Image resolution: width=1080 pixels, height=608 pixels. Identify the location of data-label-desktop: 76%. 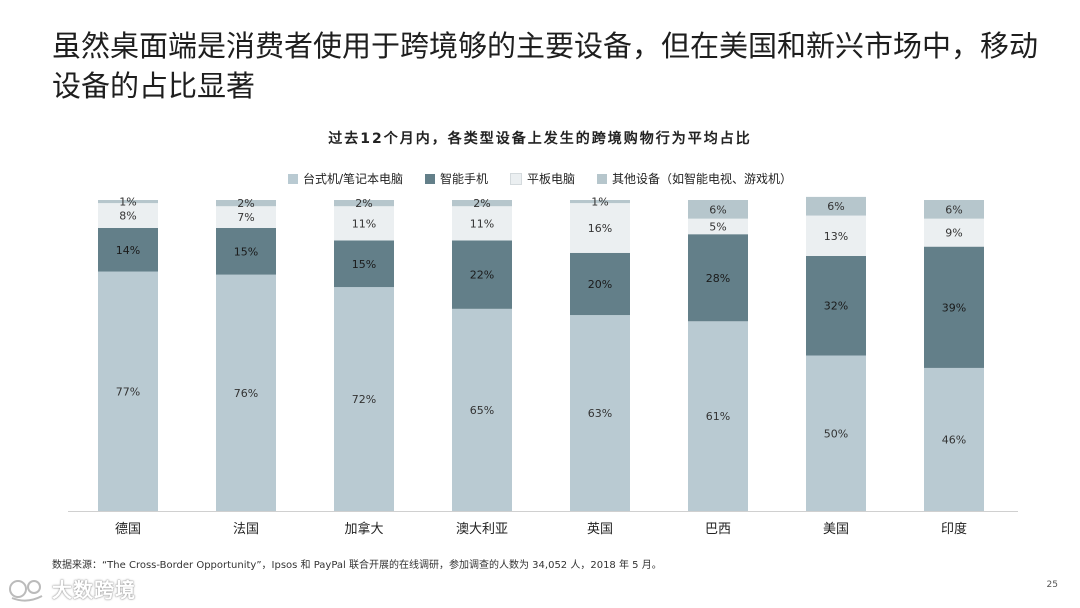
(246, 393).